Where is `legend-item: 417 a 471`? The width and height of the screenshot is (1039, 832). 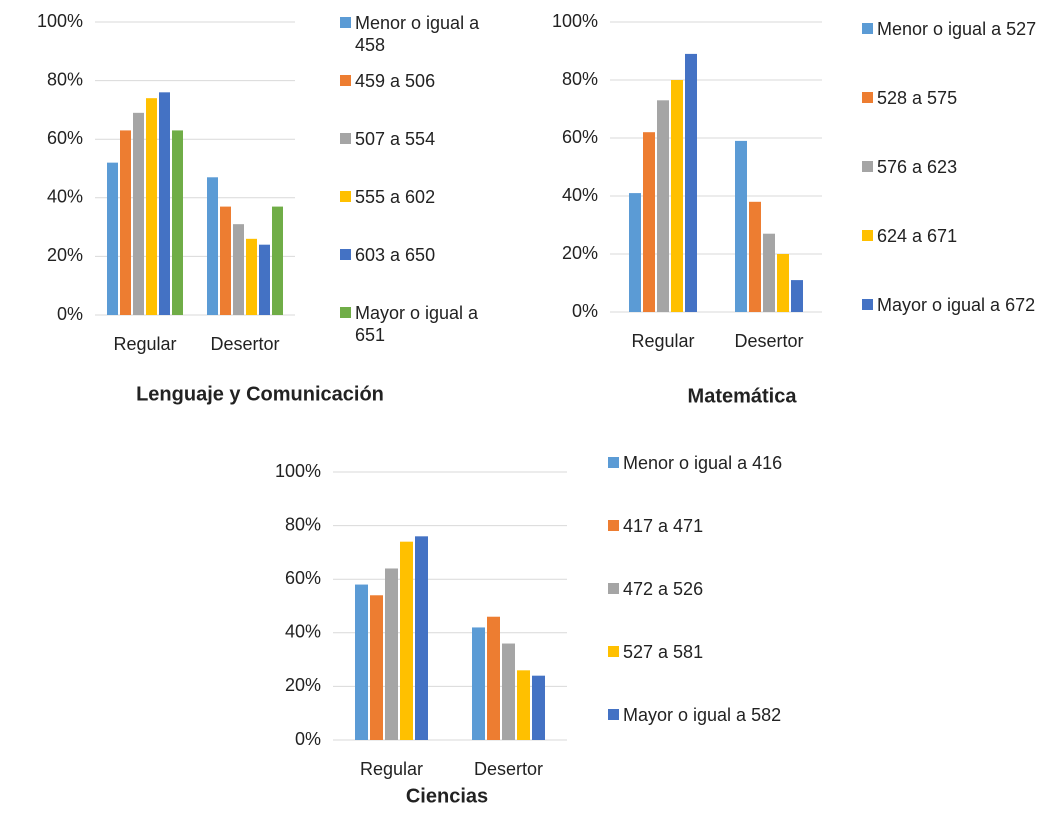 legend-item: 417 a 471 is located at coordinates (713, 526).